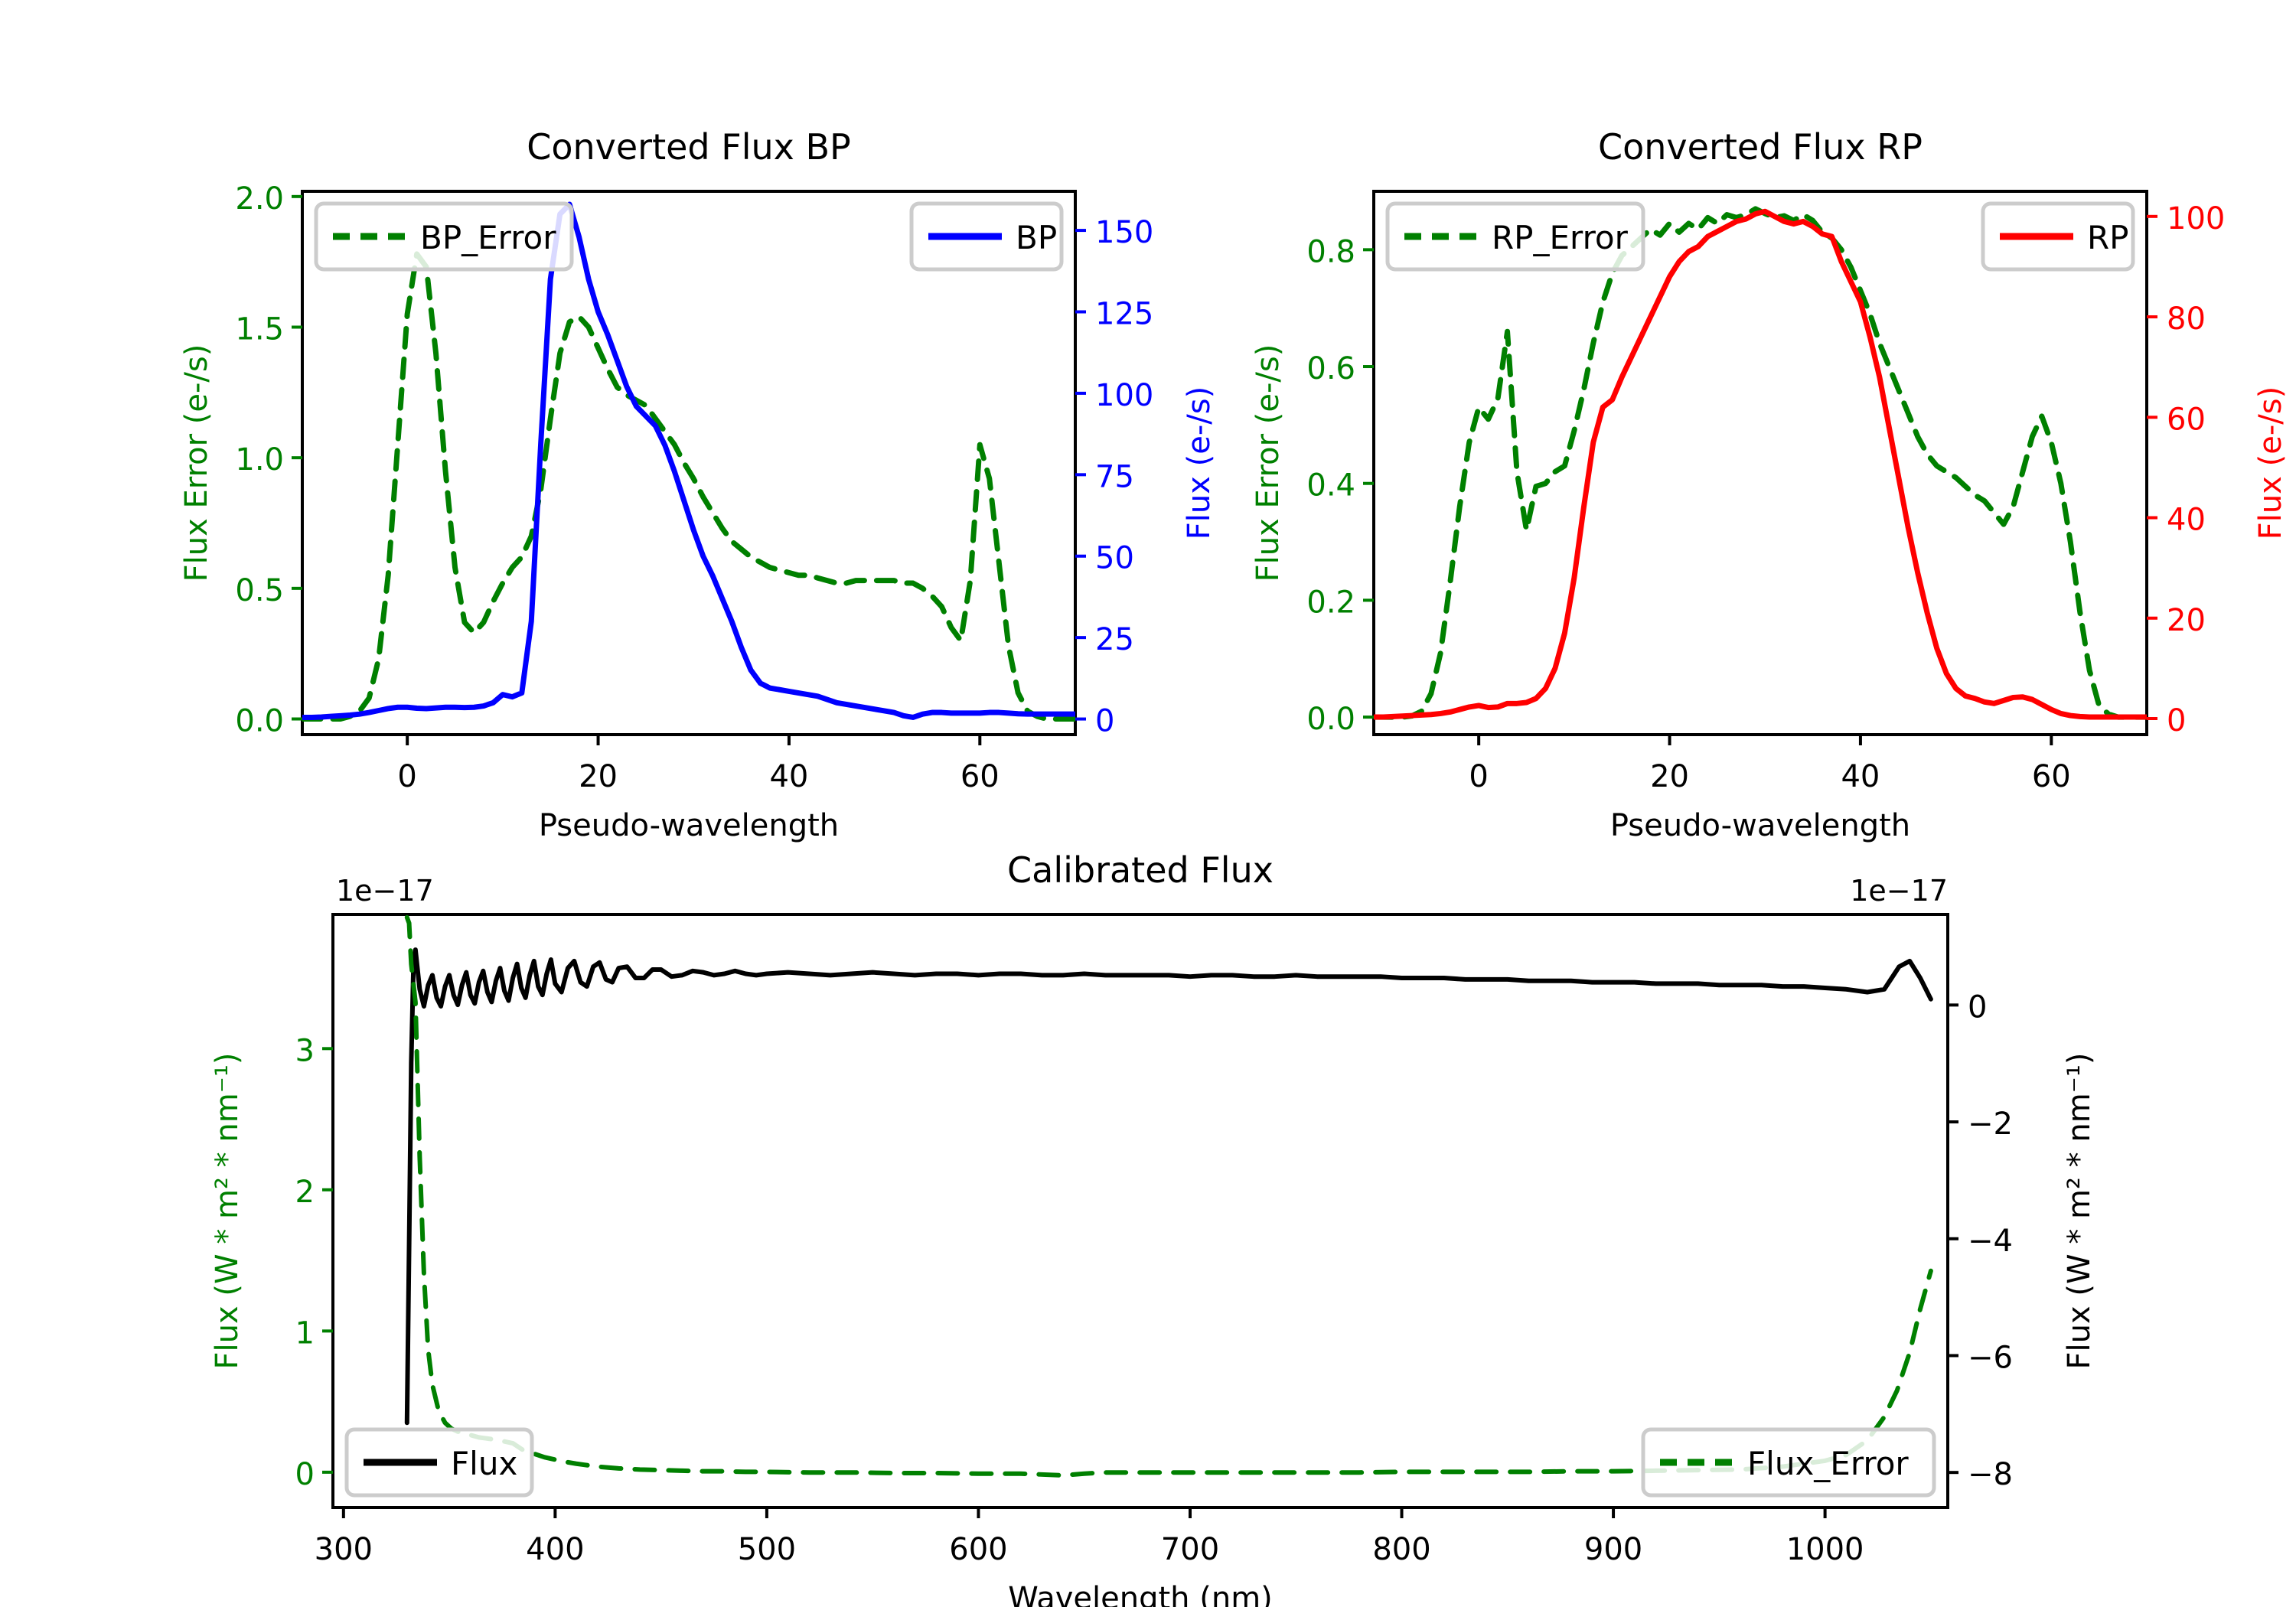  I want to click on chart-title-calibrated: Calibrated Flux, so click(1140, 870).